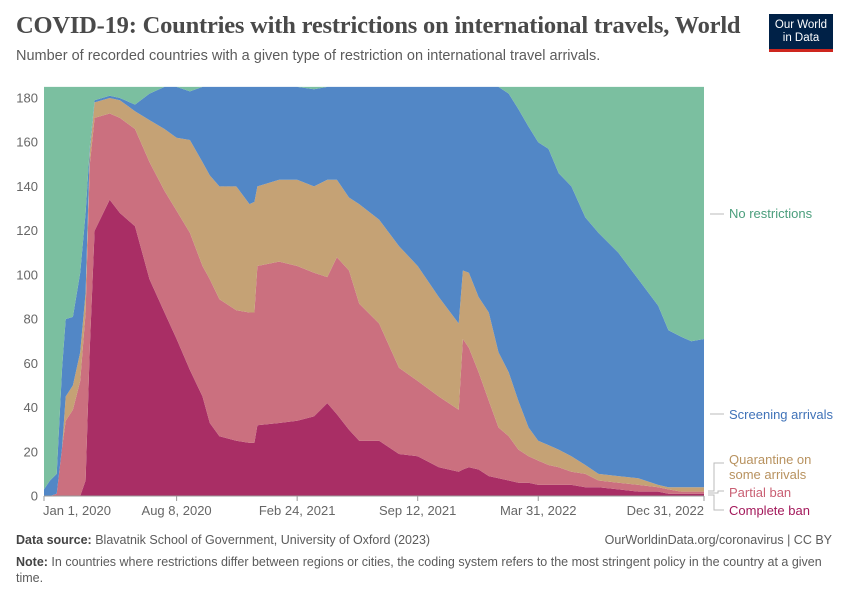 Image resolution: width=850 pixels, height=600 pixels. Describe the element at coordinates (31, 363) in the screenshot. I see `y-tick-label: 60` at that location.